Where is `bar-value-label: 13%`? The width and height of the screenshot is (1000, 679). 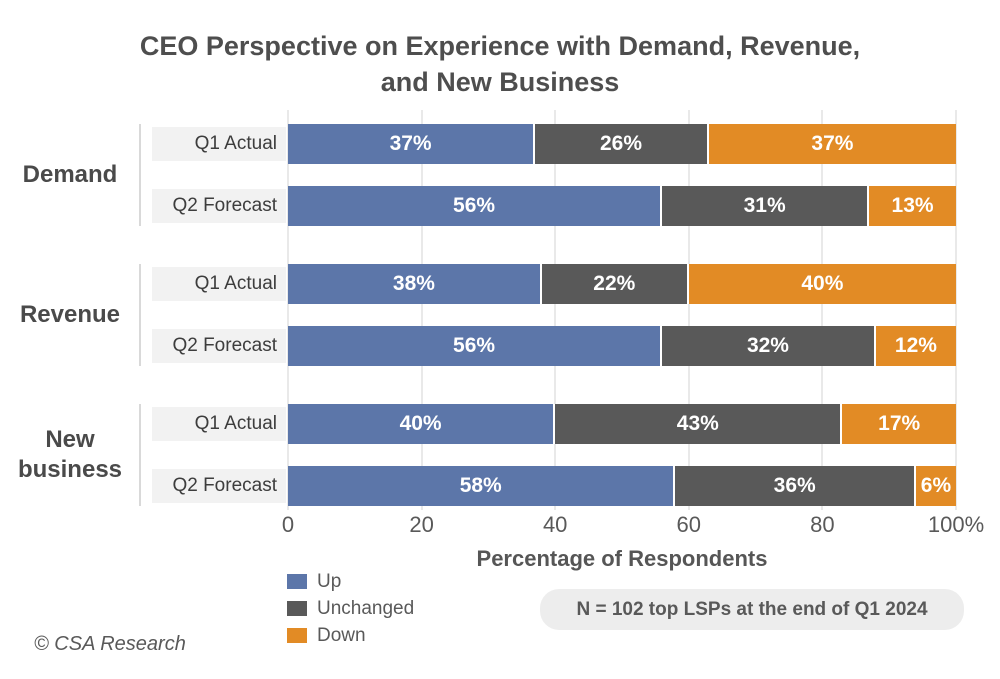 bar-value-label: 13% is located at coordinates (912, 205).